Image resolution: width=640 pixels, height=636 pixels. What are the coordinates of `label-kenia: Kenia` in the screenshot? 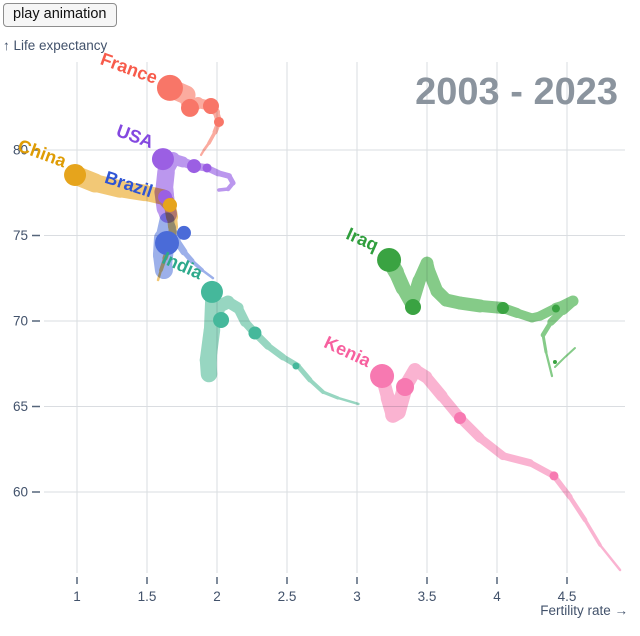 It's located at (348, 351).